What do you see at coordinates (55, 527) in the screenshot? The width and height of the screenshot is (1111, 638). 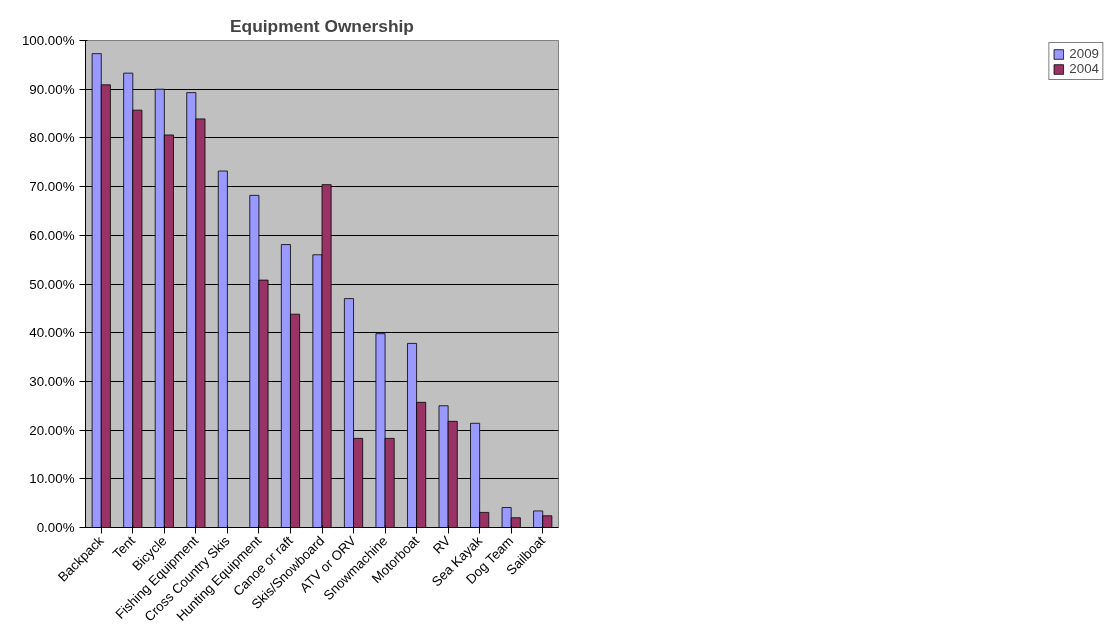 I see `y-tick-label: 0.00%` at bounding box center [55, 527].